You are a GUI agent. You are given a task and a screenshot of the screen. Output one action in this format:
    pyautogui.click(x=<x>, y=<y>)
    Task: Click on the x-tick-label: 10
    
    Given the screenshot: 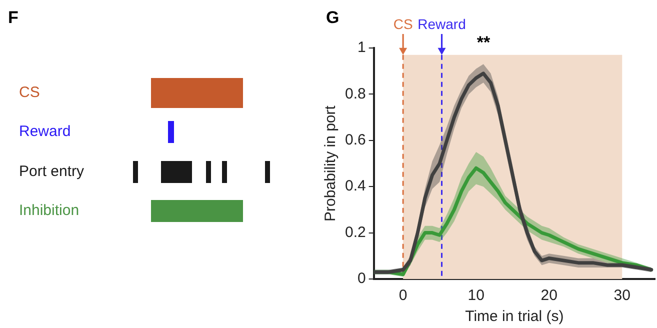 What is the action you would take?
    pyautogui.click(x=476, y=295)
    